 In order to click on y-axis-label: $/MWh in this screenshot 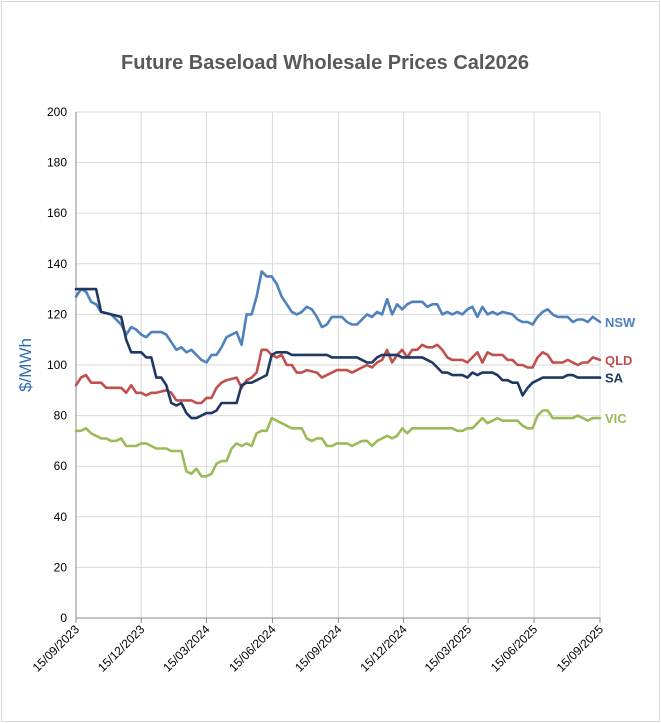, I will do `click(25, 365)`.